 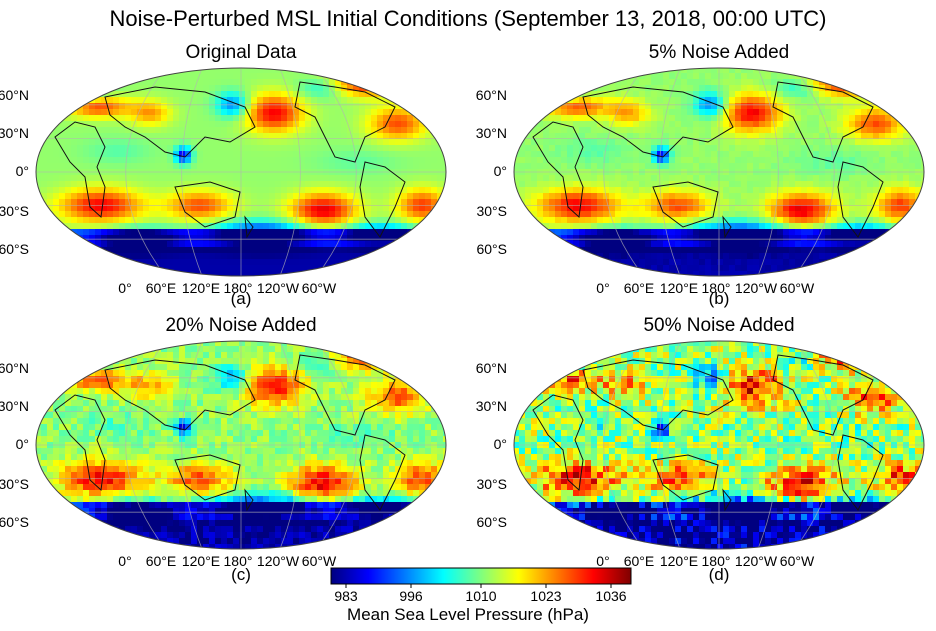 What do you see at coordinates (241, 298) in the screenshot?
I see `panel-label: (a)` at bounding box center [241, 298].